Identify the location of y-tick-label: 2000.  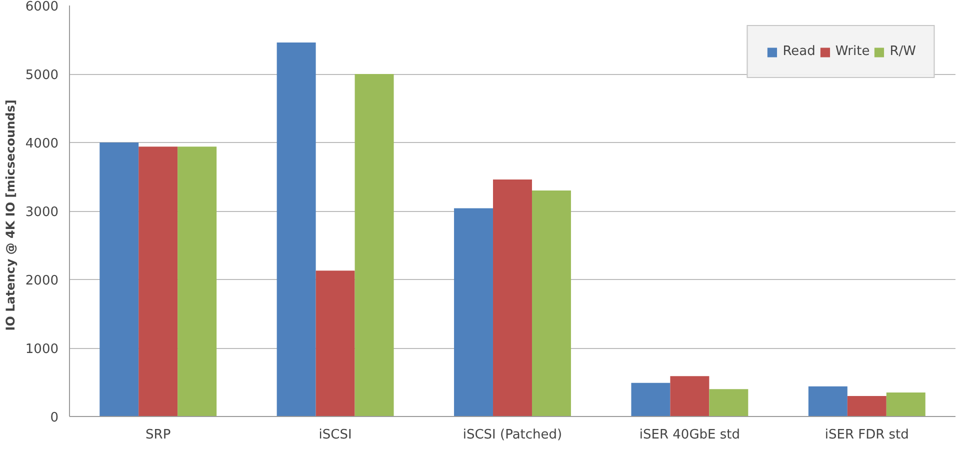
(42, 281).